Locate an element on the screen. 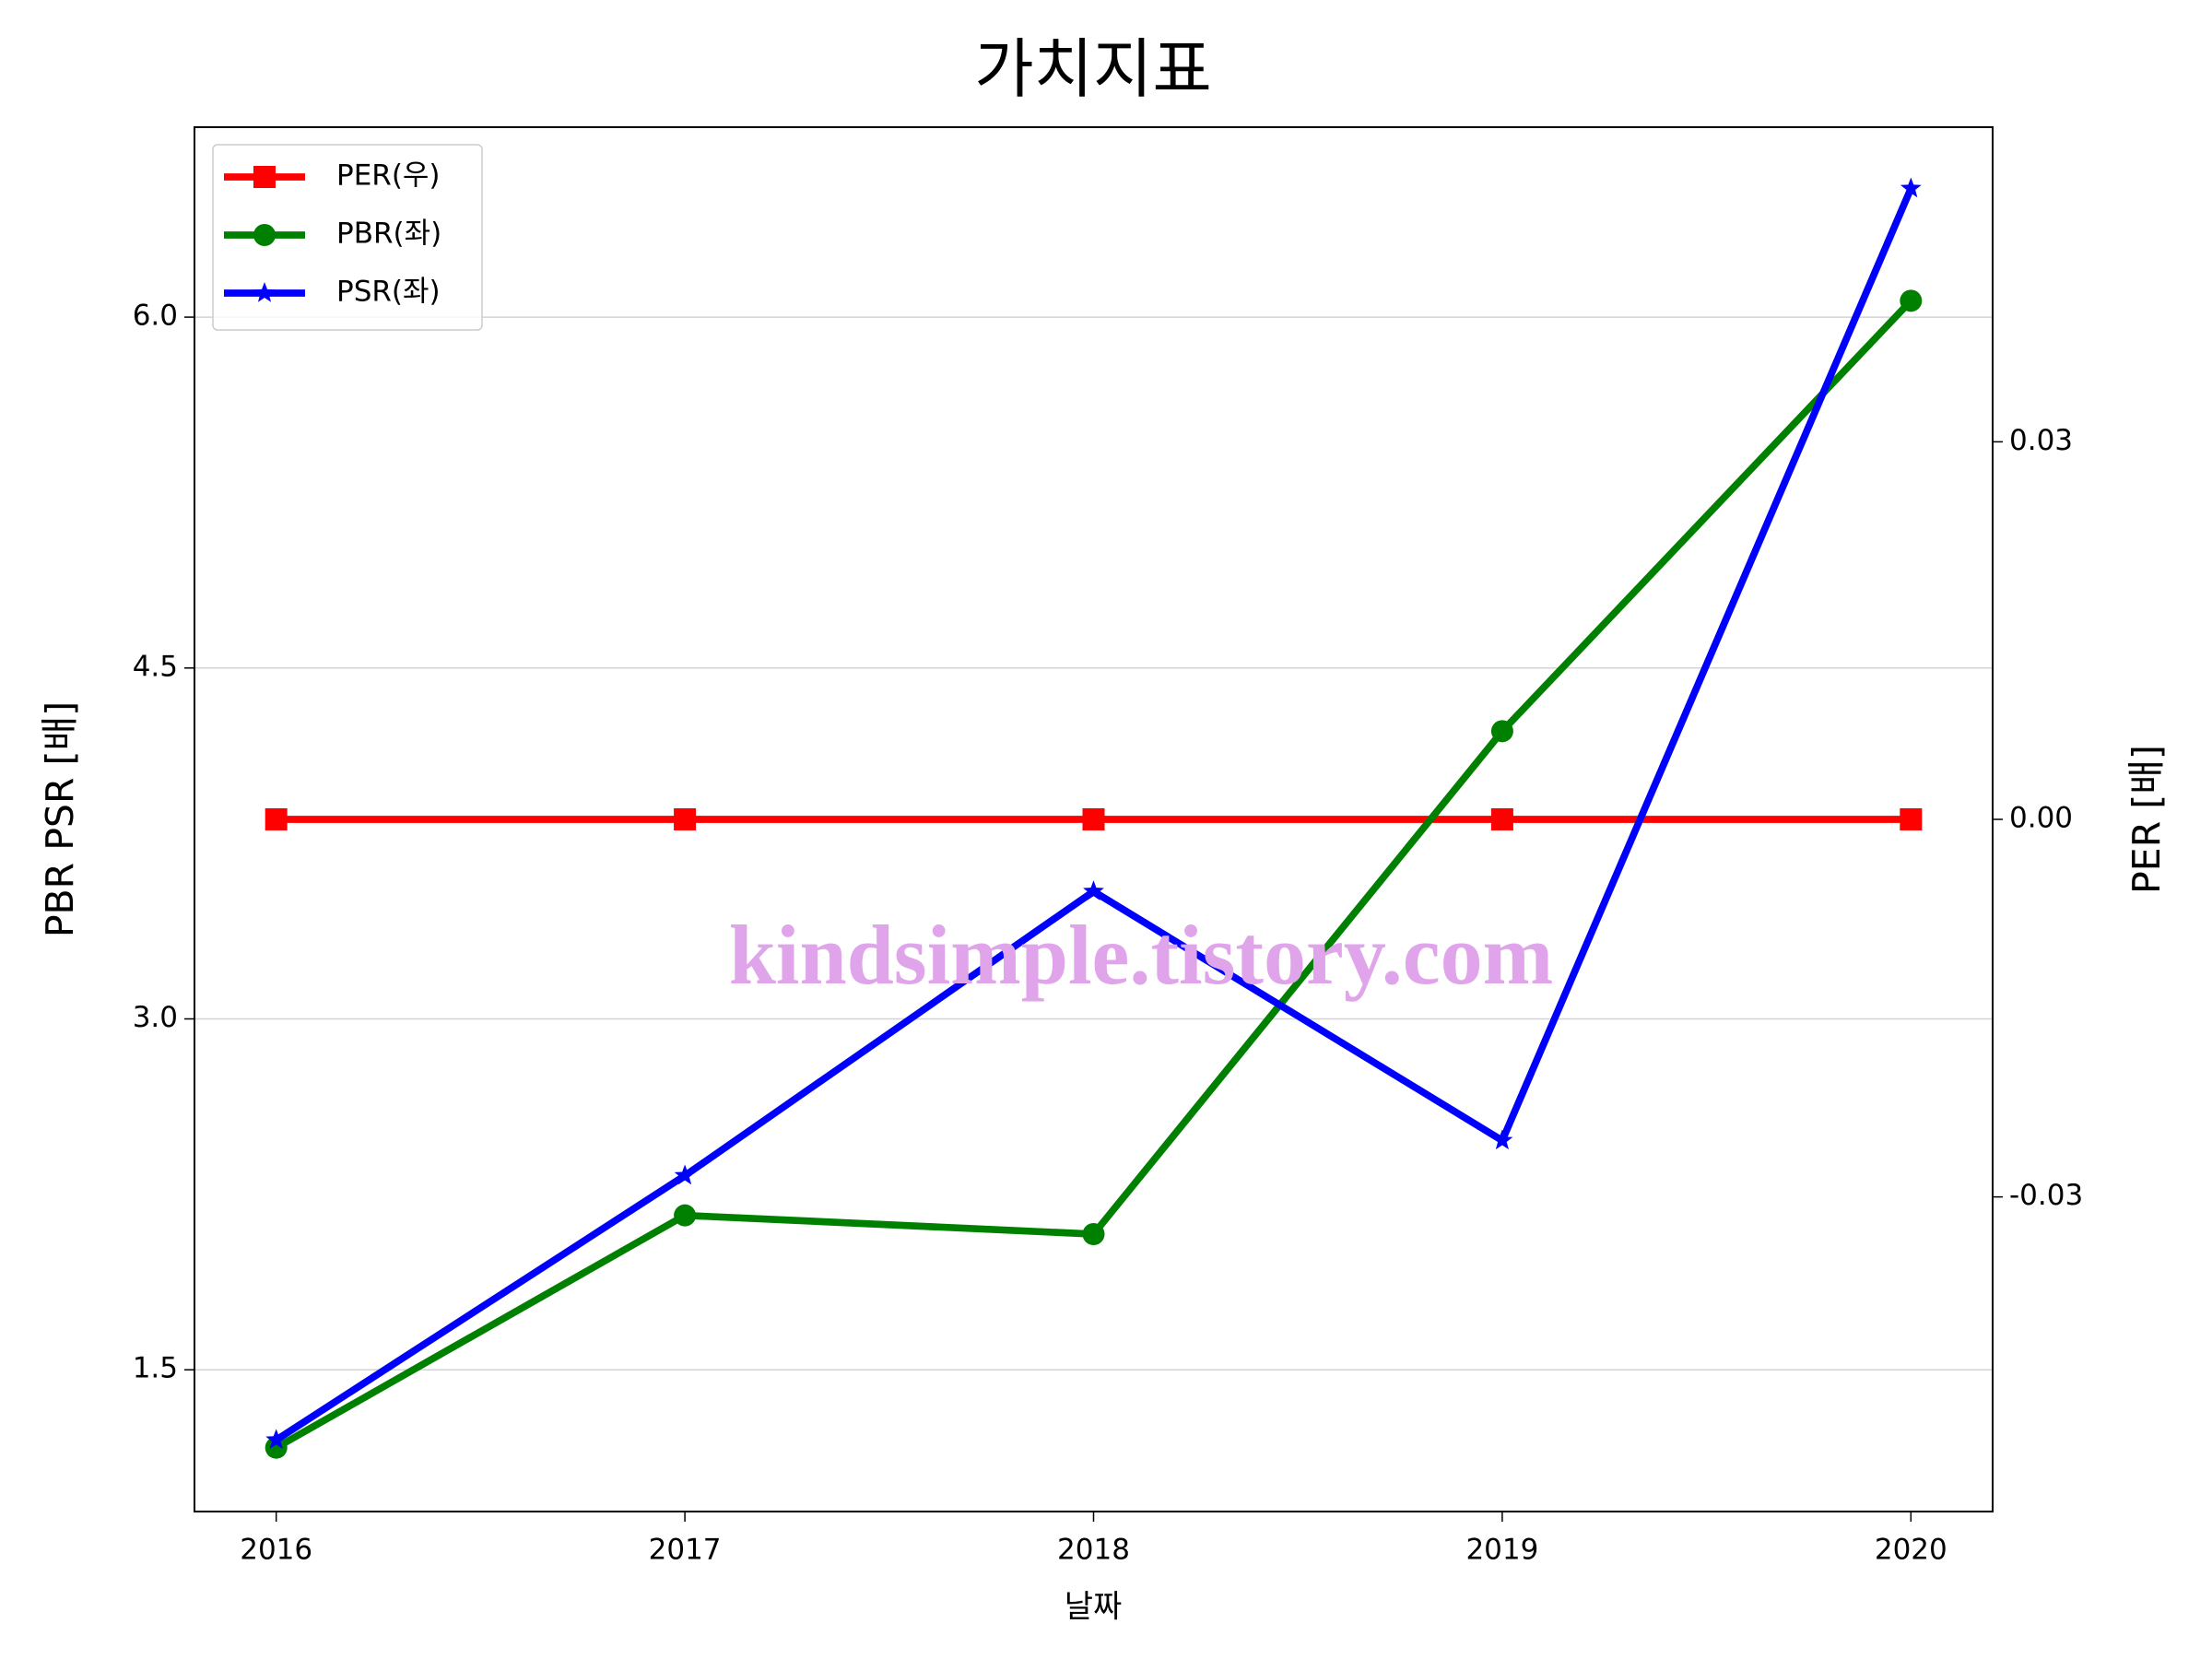  legend-label: PSR(좌) is located at coordinates (388, 292).